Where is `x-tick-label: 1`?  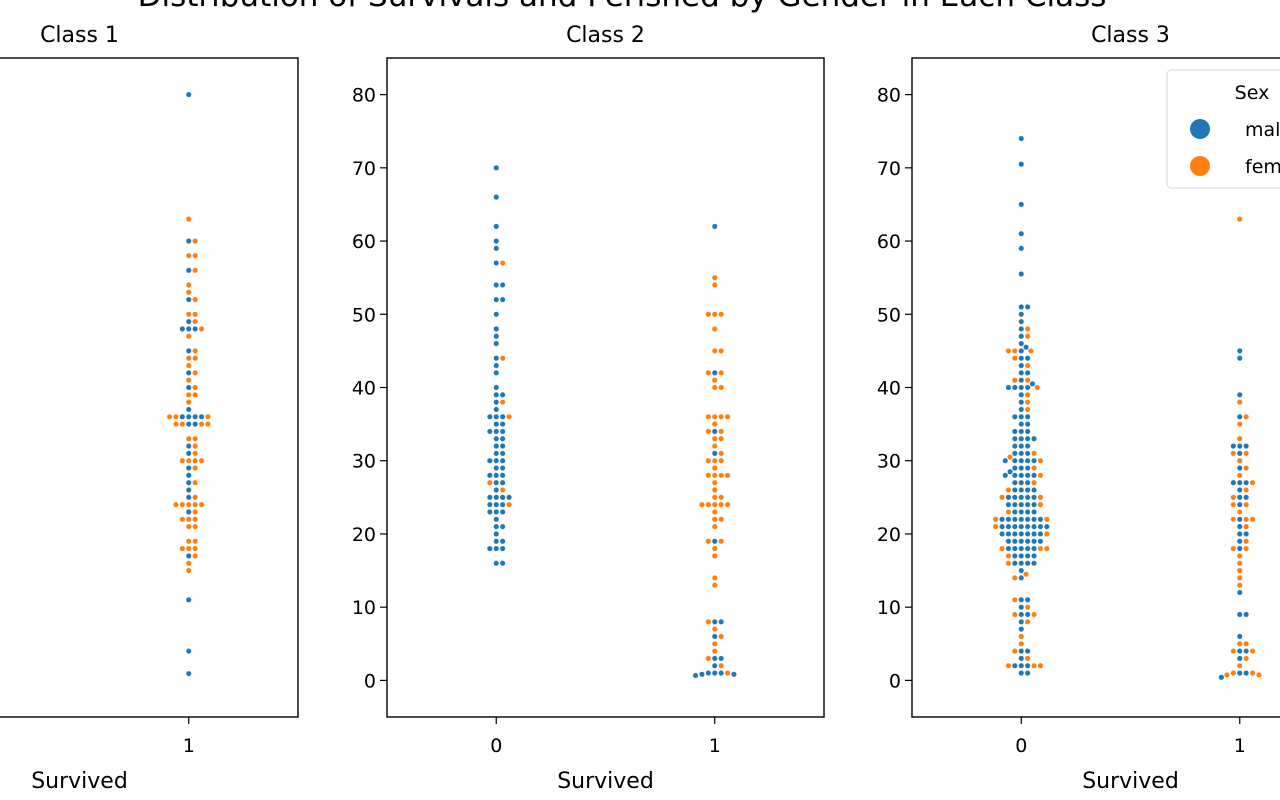 x-tick-label: 1 is located at coordinates (715, 746).